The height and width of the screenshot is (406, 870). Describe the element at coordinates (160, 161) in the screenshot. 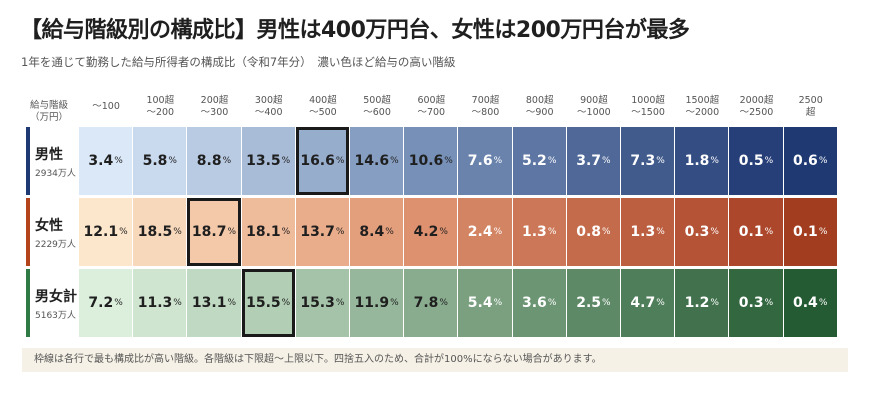

I see `data-cell: 5.8%` at that location.